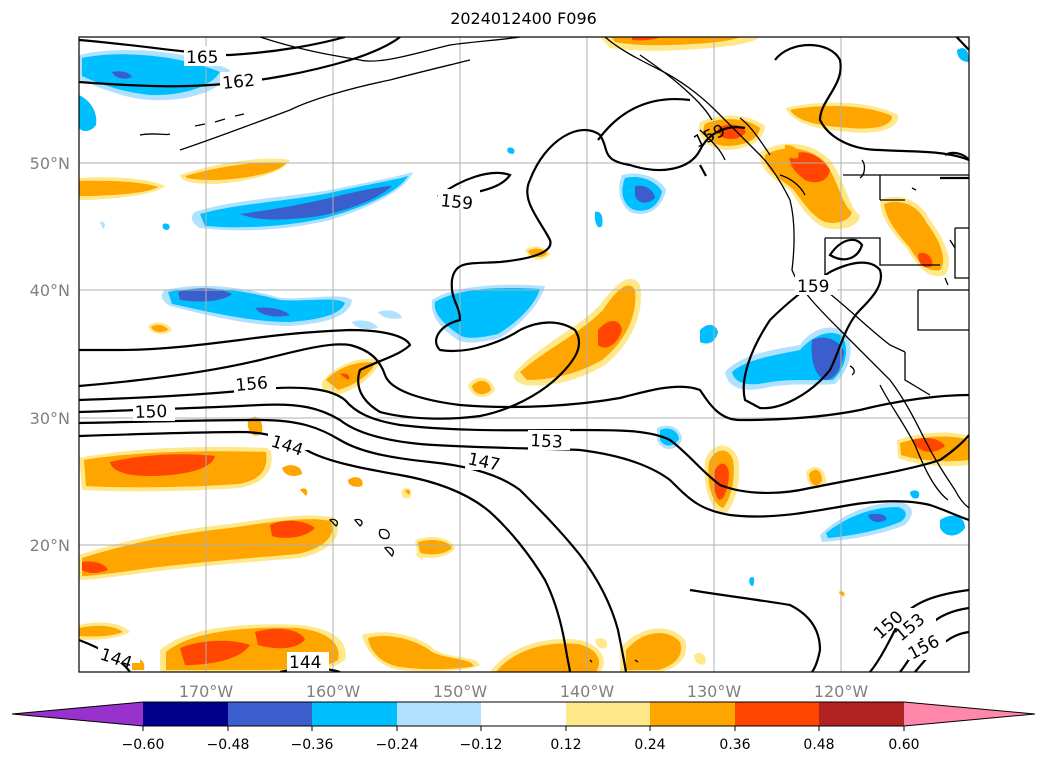 This screenshot has height=765, width=1047. I want to click on colorbar-tick-0-36: 0.36, so click(734, 745).